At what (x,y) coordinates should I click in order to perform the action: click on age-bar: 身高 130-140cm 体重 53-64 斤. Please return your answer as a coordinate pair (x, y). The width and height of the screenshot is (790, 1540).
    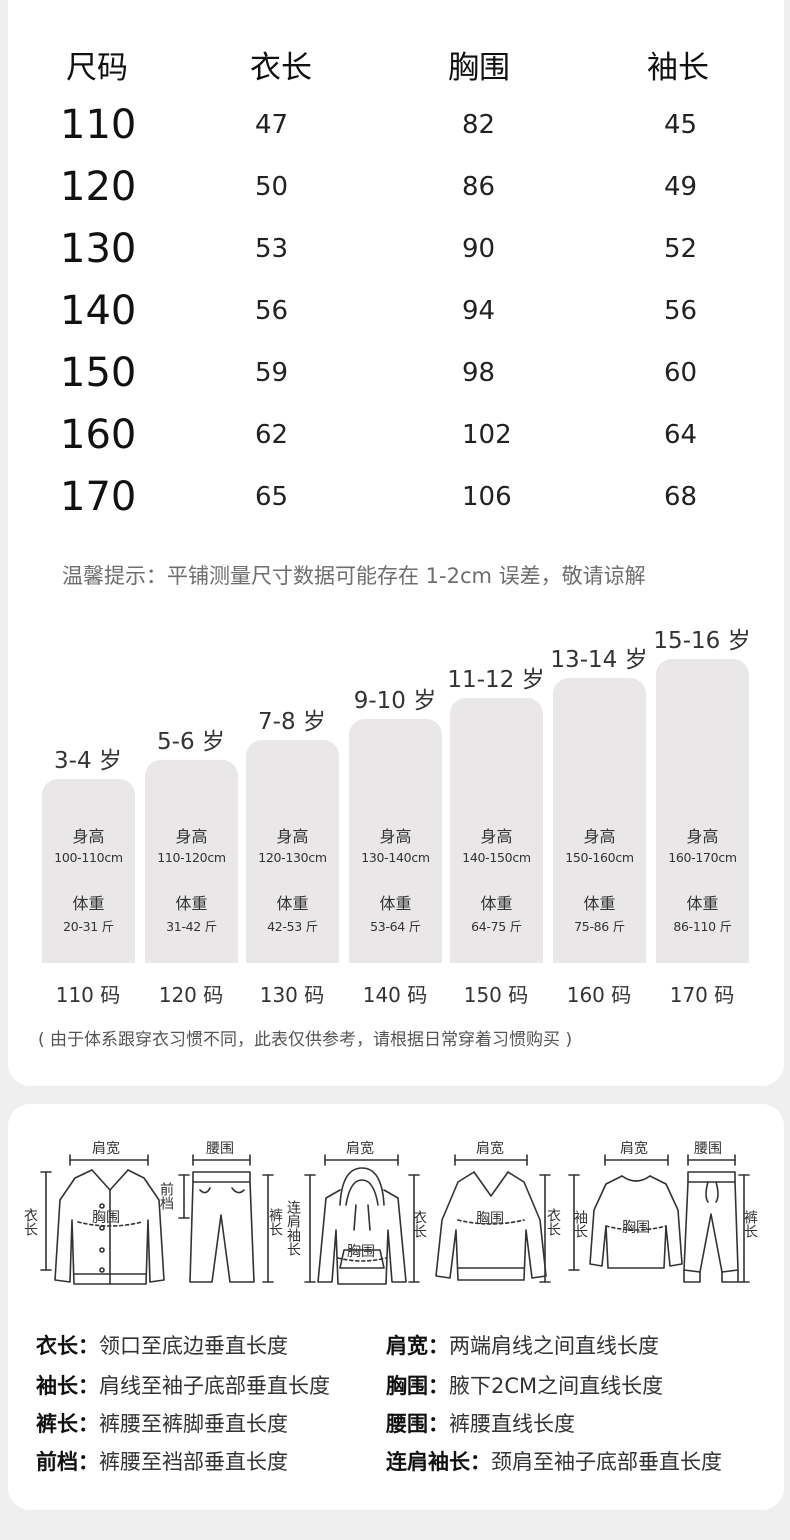
    Looking at the image, I should click on (395, 841).